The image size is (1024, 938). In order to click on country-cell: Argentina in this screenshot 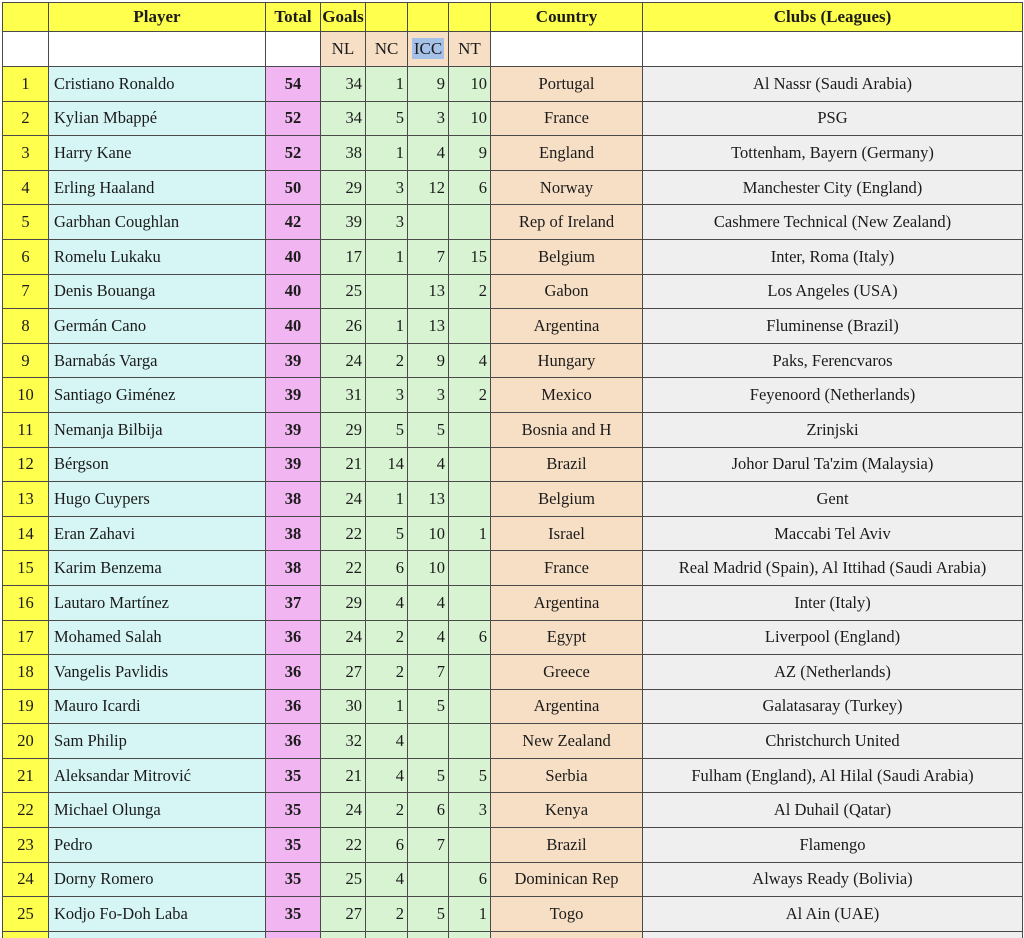, I will do `click(566, 602)`.